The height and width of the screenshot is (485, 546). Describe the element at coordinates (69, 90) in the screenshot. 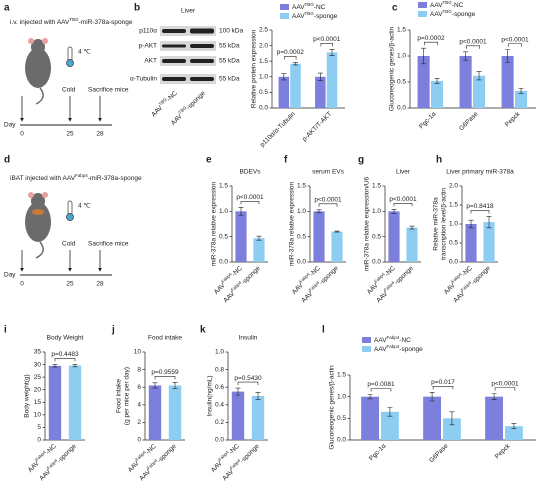

I see `cold-label: Cold` at that location.